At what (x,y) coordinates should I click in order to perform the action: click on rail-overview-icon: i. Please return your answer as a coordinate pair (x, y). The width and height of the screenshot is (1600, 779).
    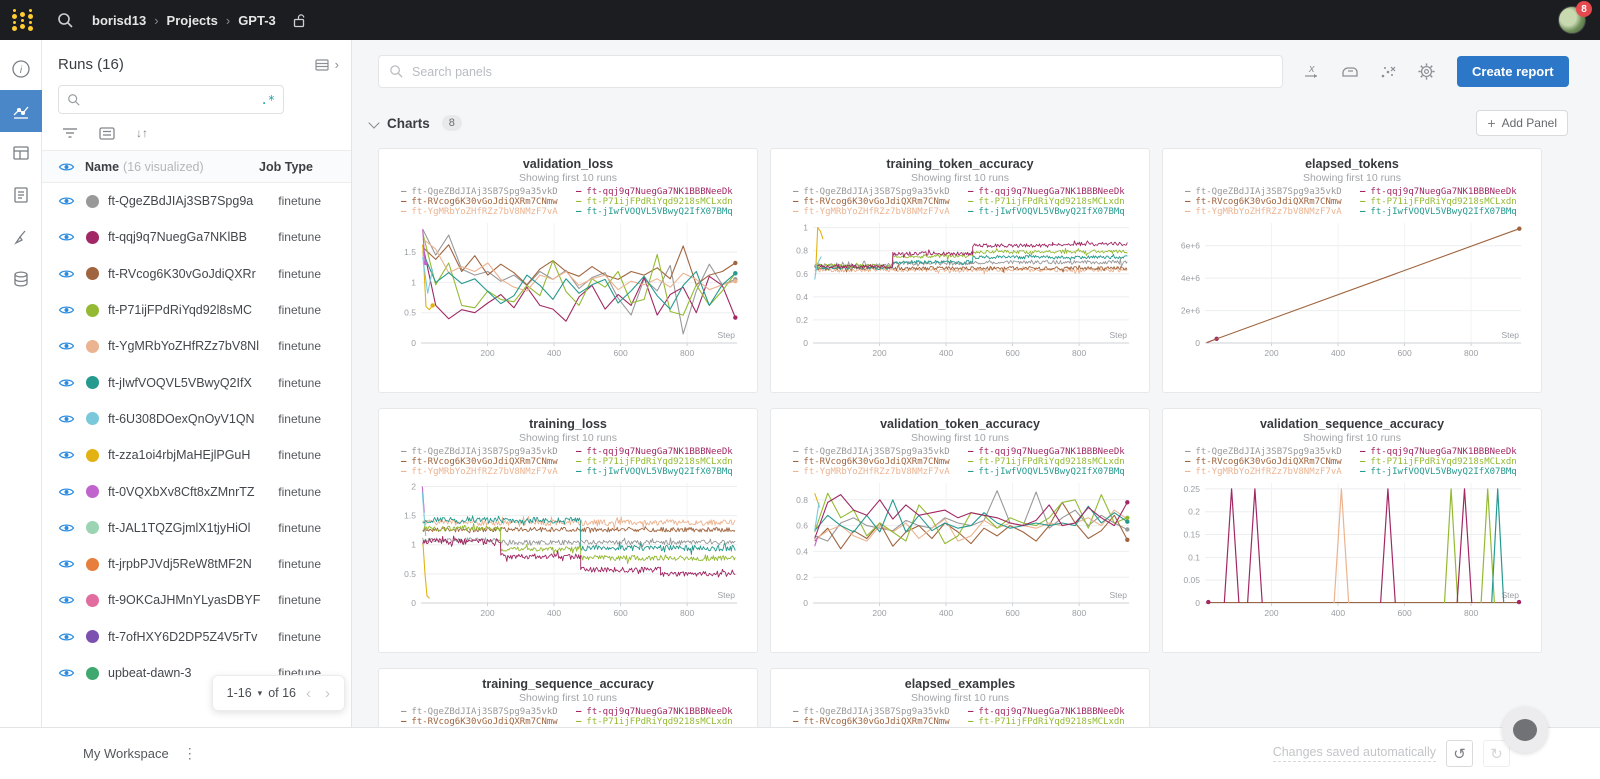
    Looking at the image, I should click on (21, 69).